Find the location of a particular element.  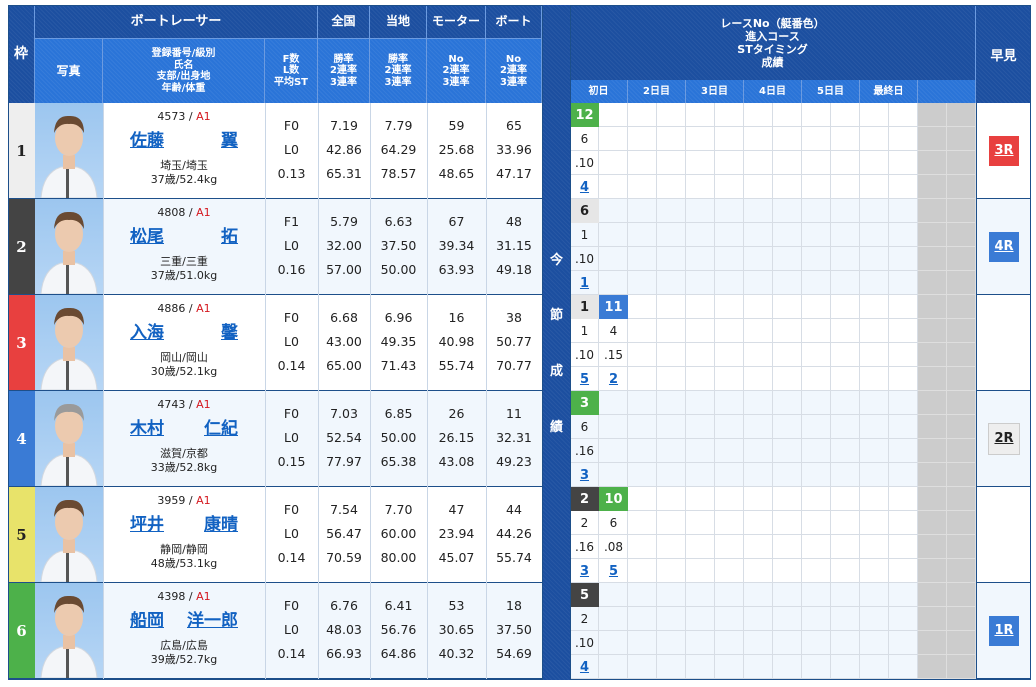

registration: 4398 / A1 is located at coordinates (184, 596).